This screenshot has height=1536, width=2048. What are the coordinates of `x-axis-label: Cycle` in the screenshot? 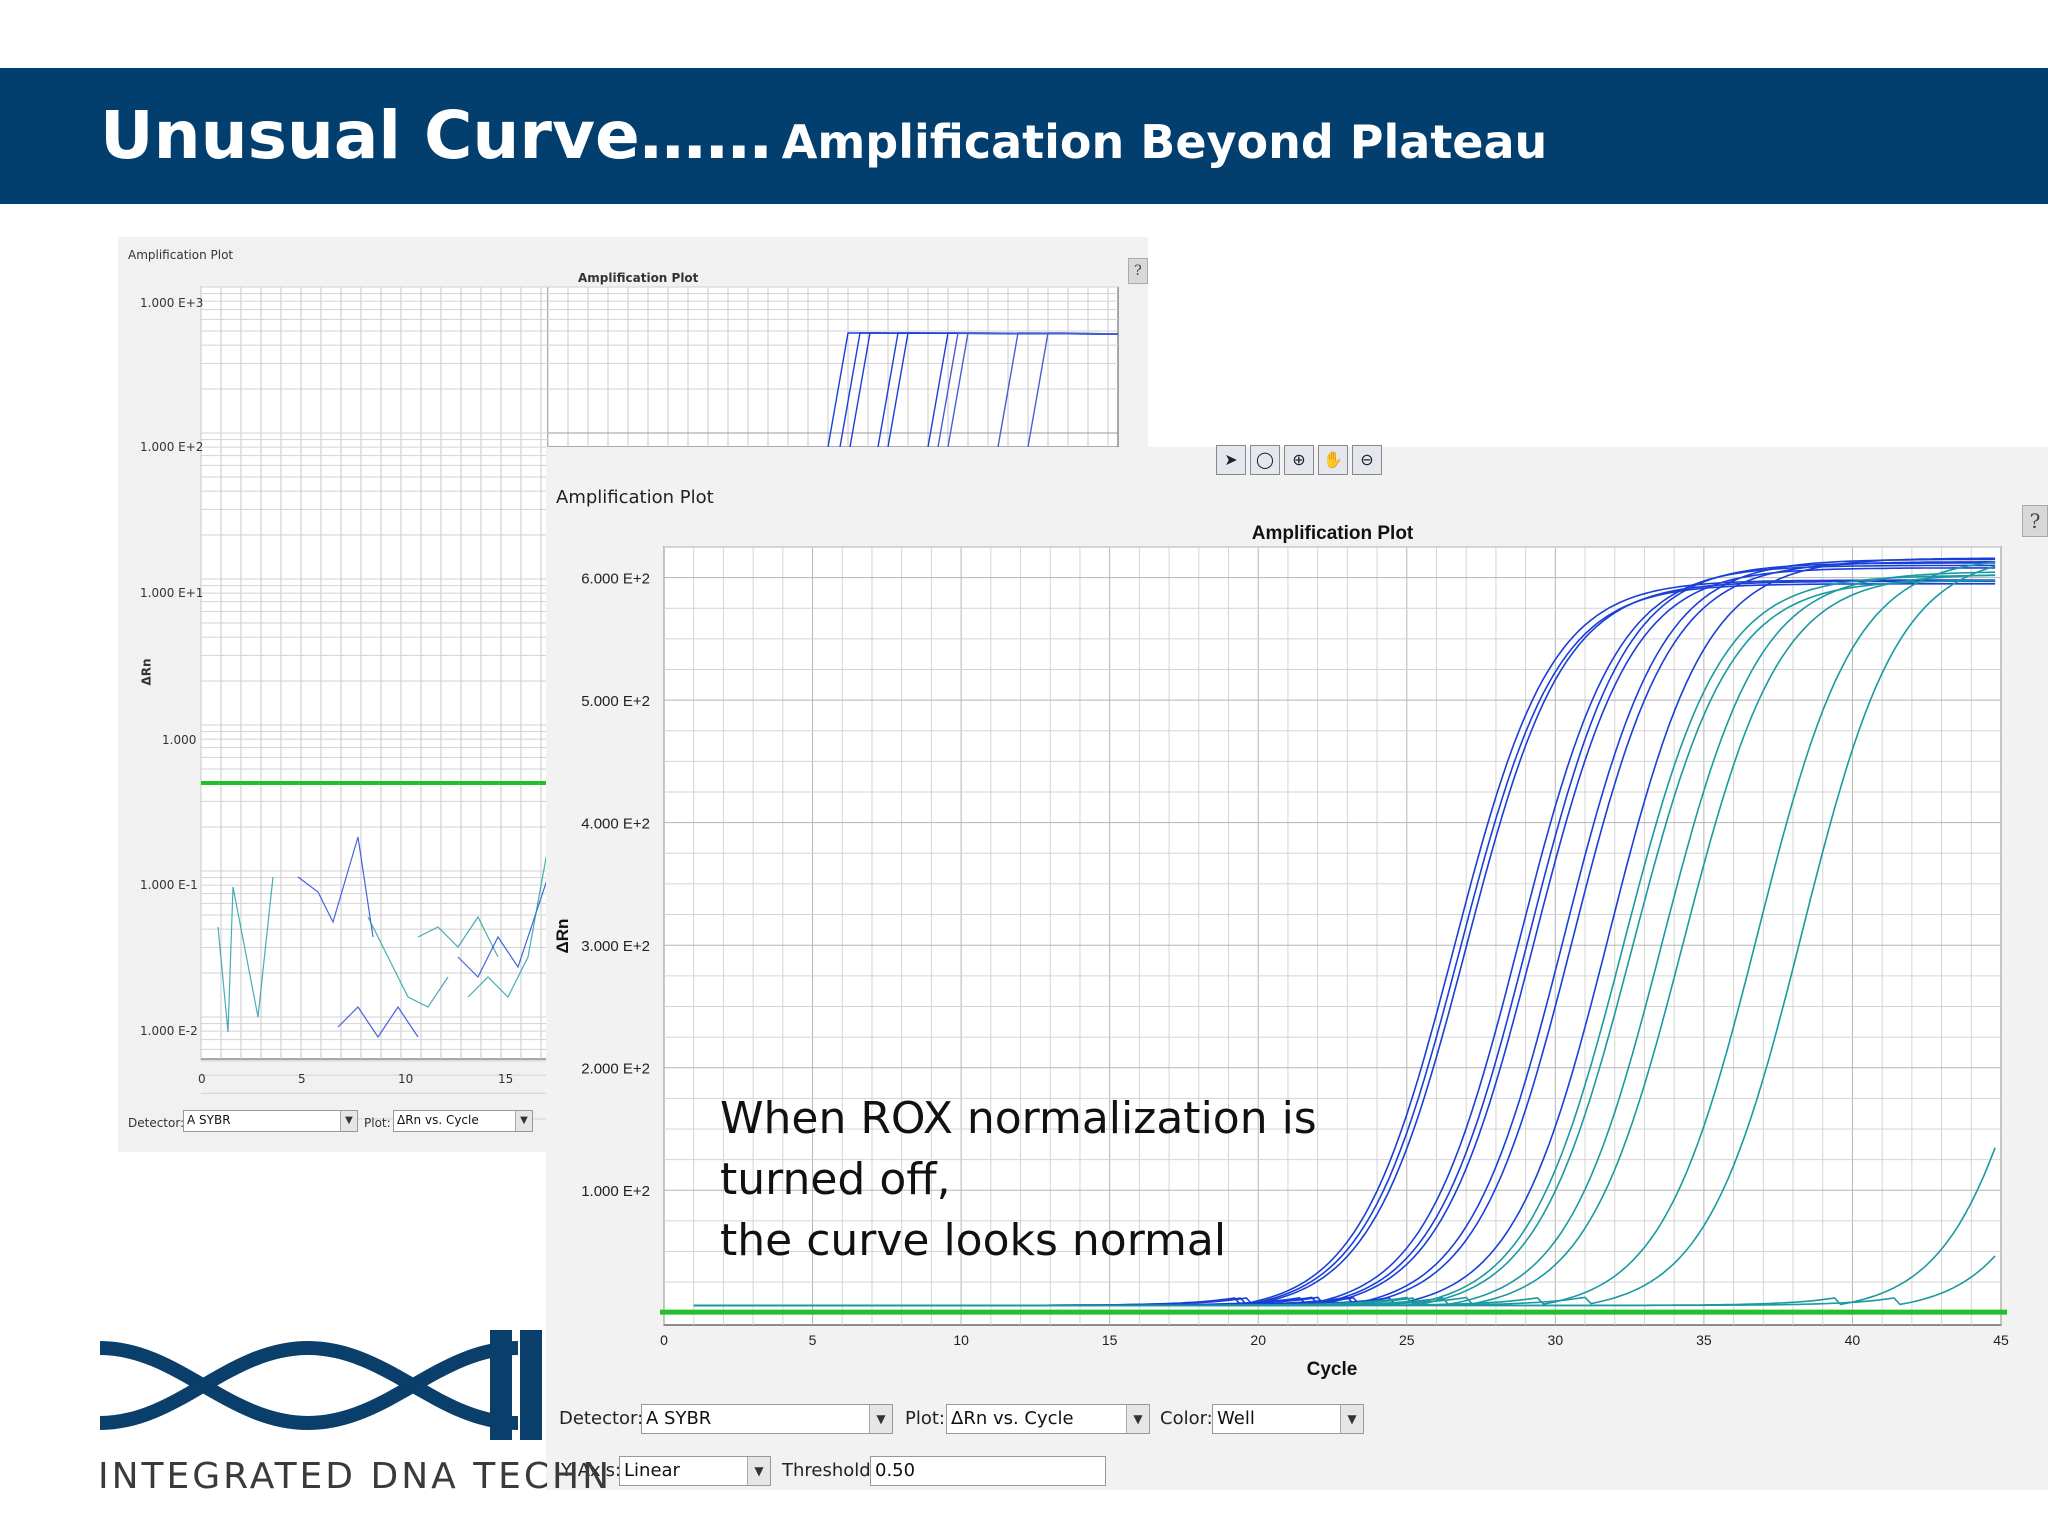 It's located at (1332, 1369).